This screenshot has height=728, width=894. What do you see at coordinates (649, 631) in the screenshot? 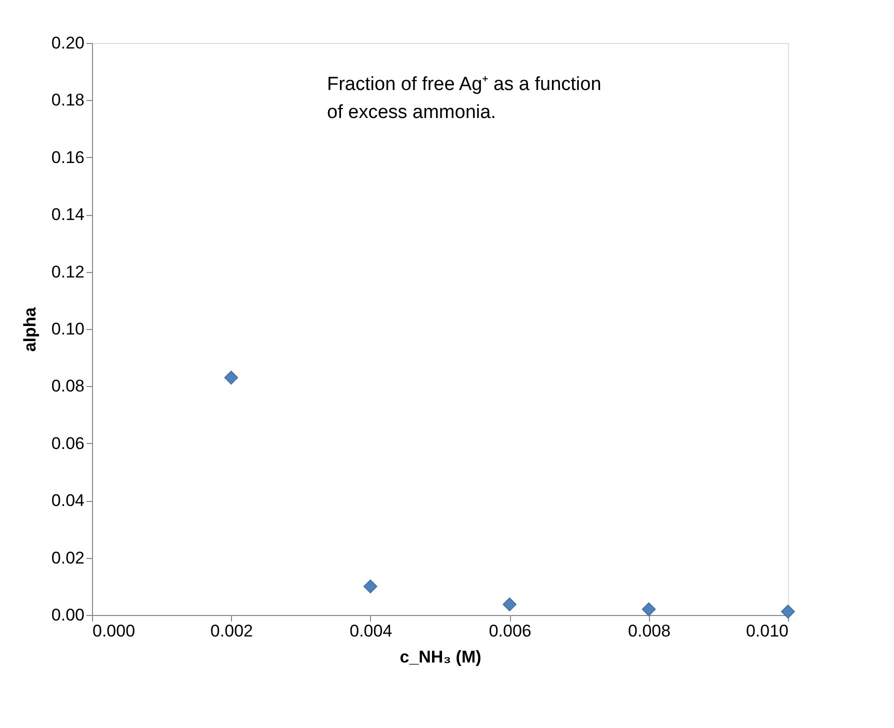
I see `x-tick-label: 0.008` at bounding box center [649, 631].